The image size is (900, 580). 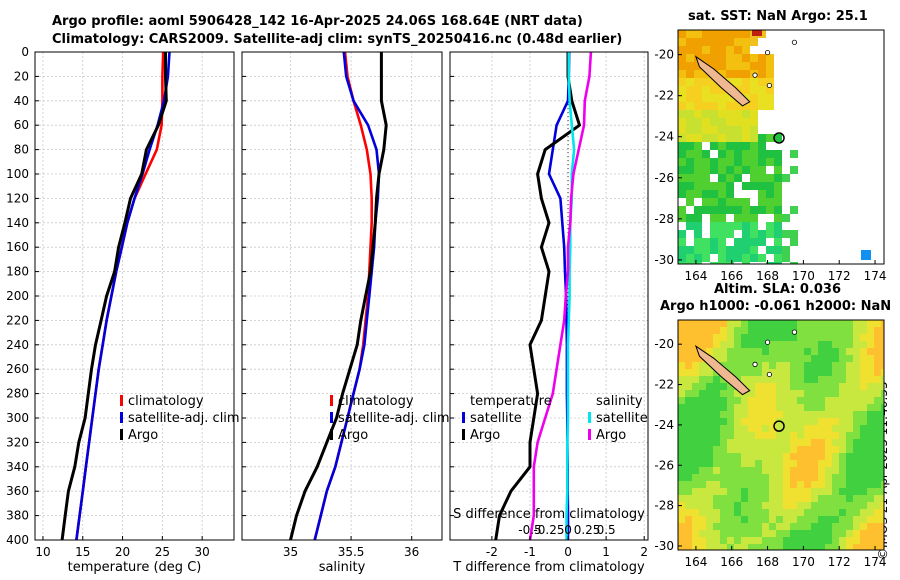 What do you see at coordinates (782, 3) in the screenshot?
I see `small-island` at bounding box center [782, 3].